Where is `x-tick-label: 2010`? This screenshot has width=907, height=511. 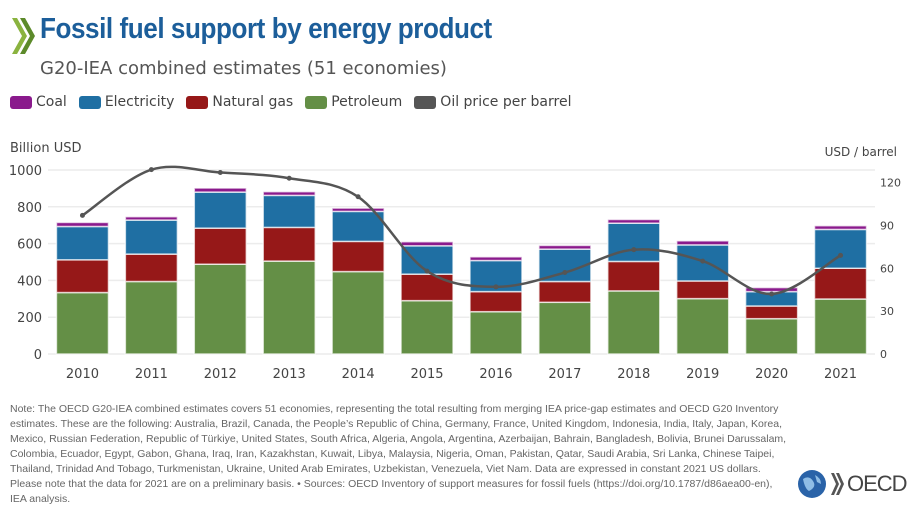
x-tick-label: 2010 is located at coordinates (82, 374).